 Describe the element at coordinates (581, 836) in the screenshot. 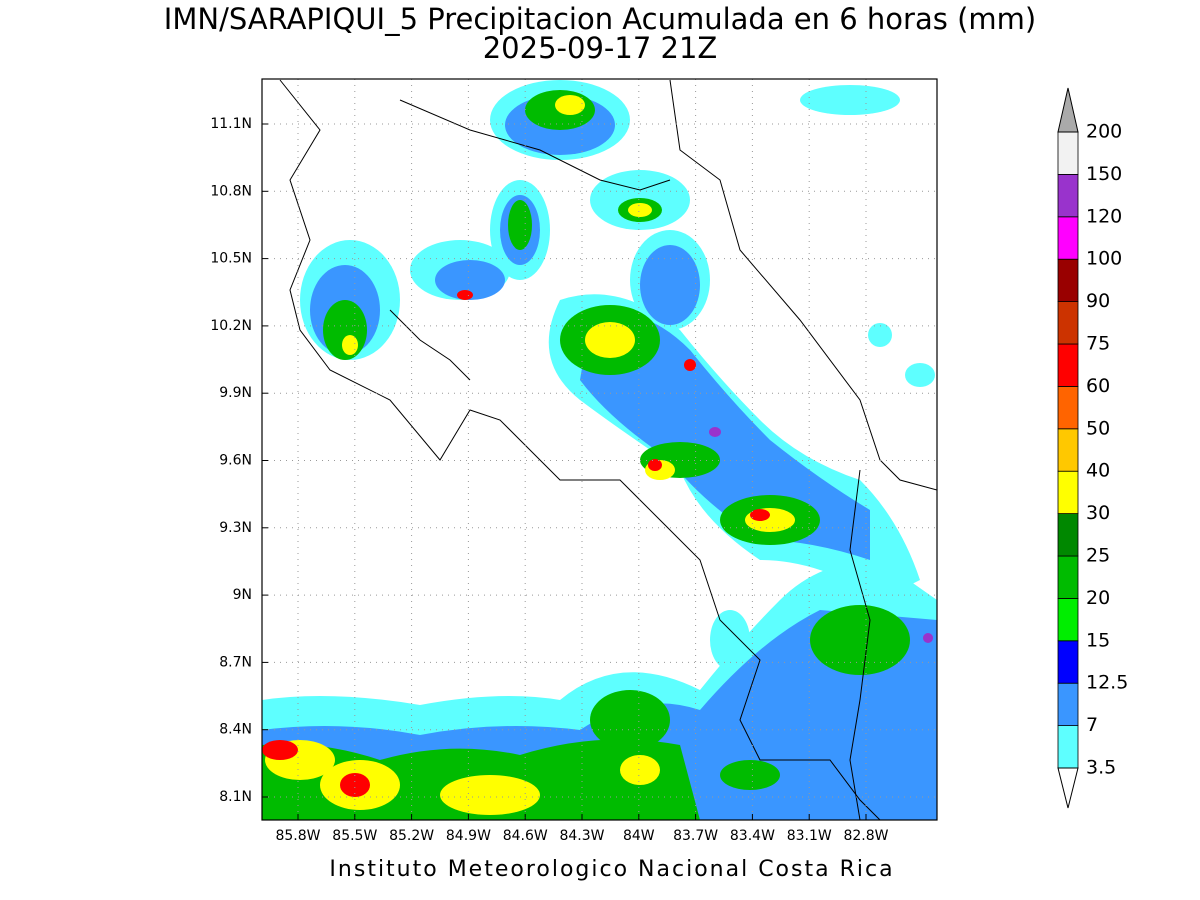

I see `lon-label: 84.3W` at that location.